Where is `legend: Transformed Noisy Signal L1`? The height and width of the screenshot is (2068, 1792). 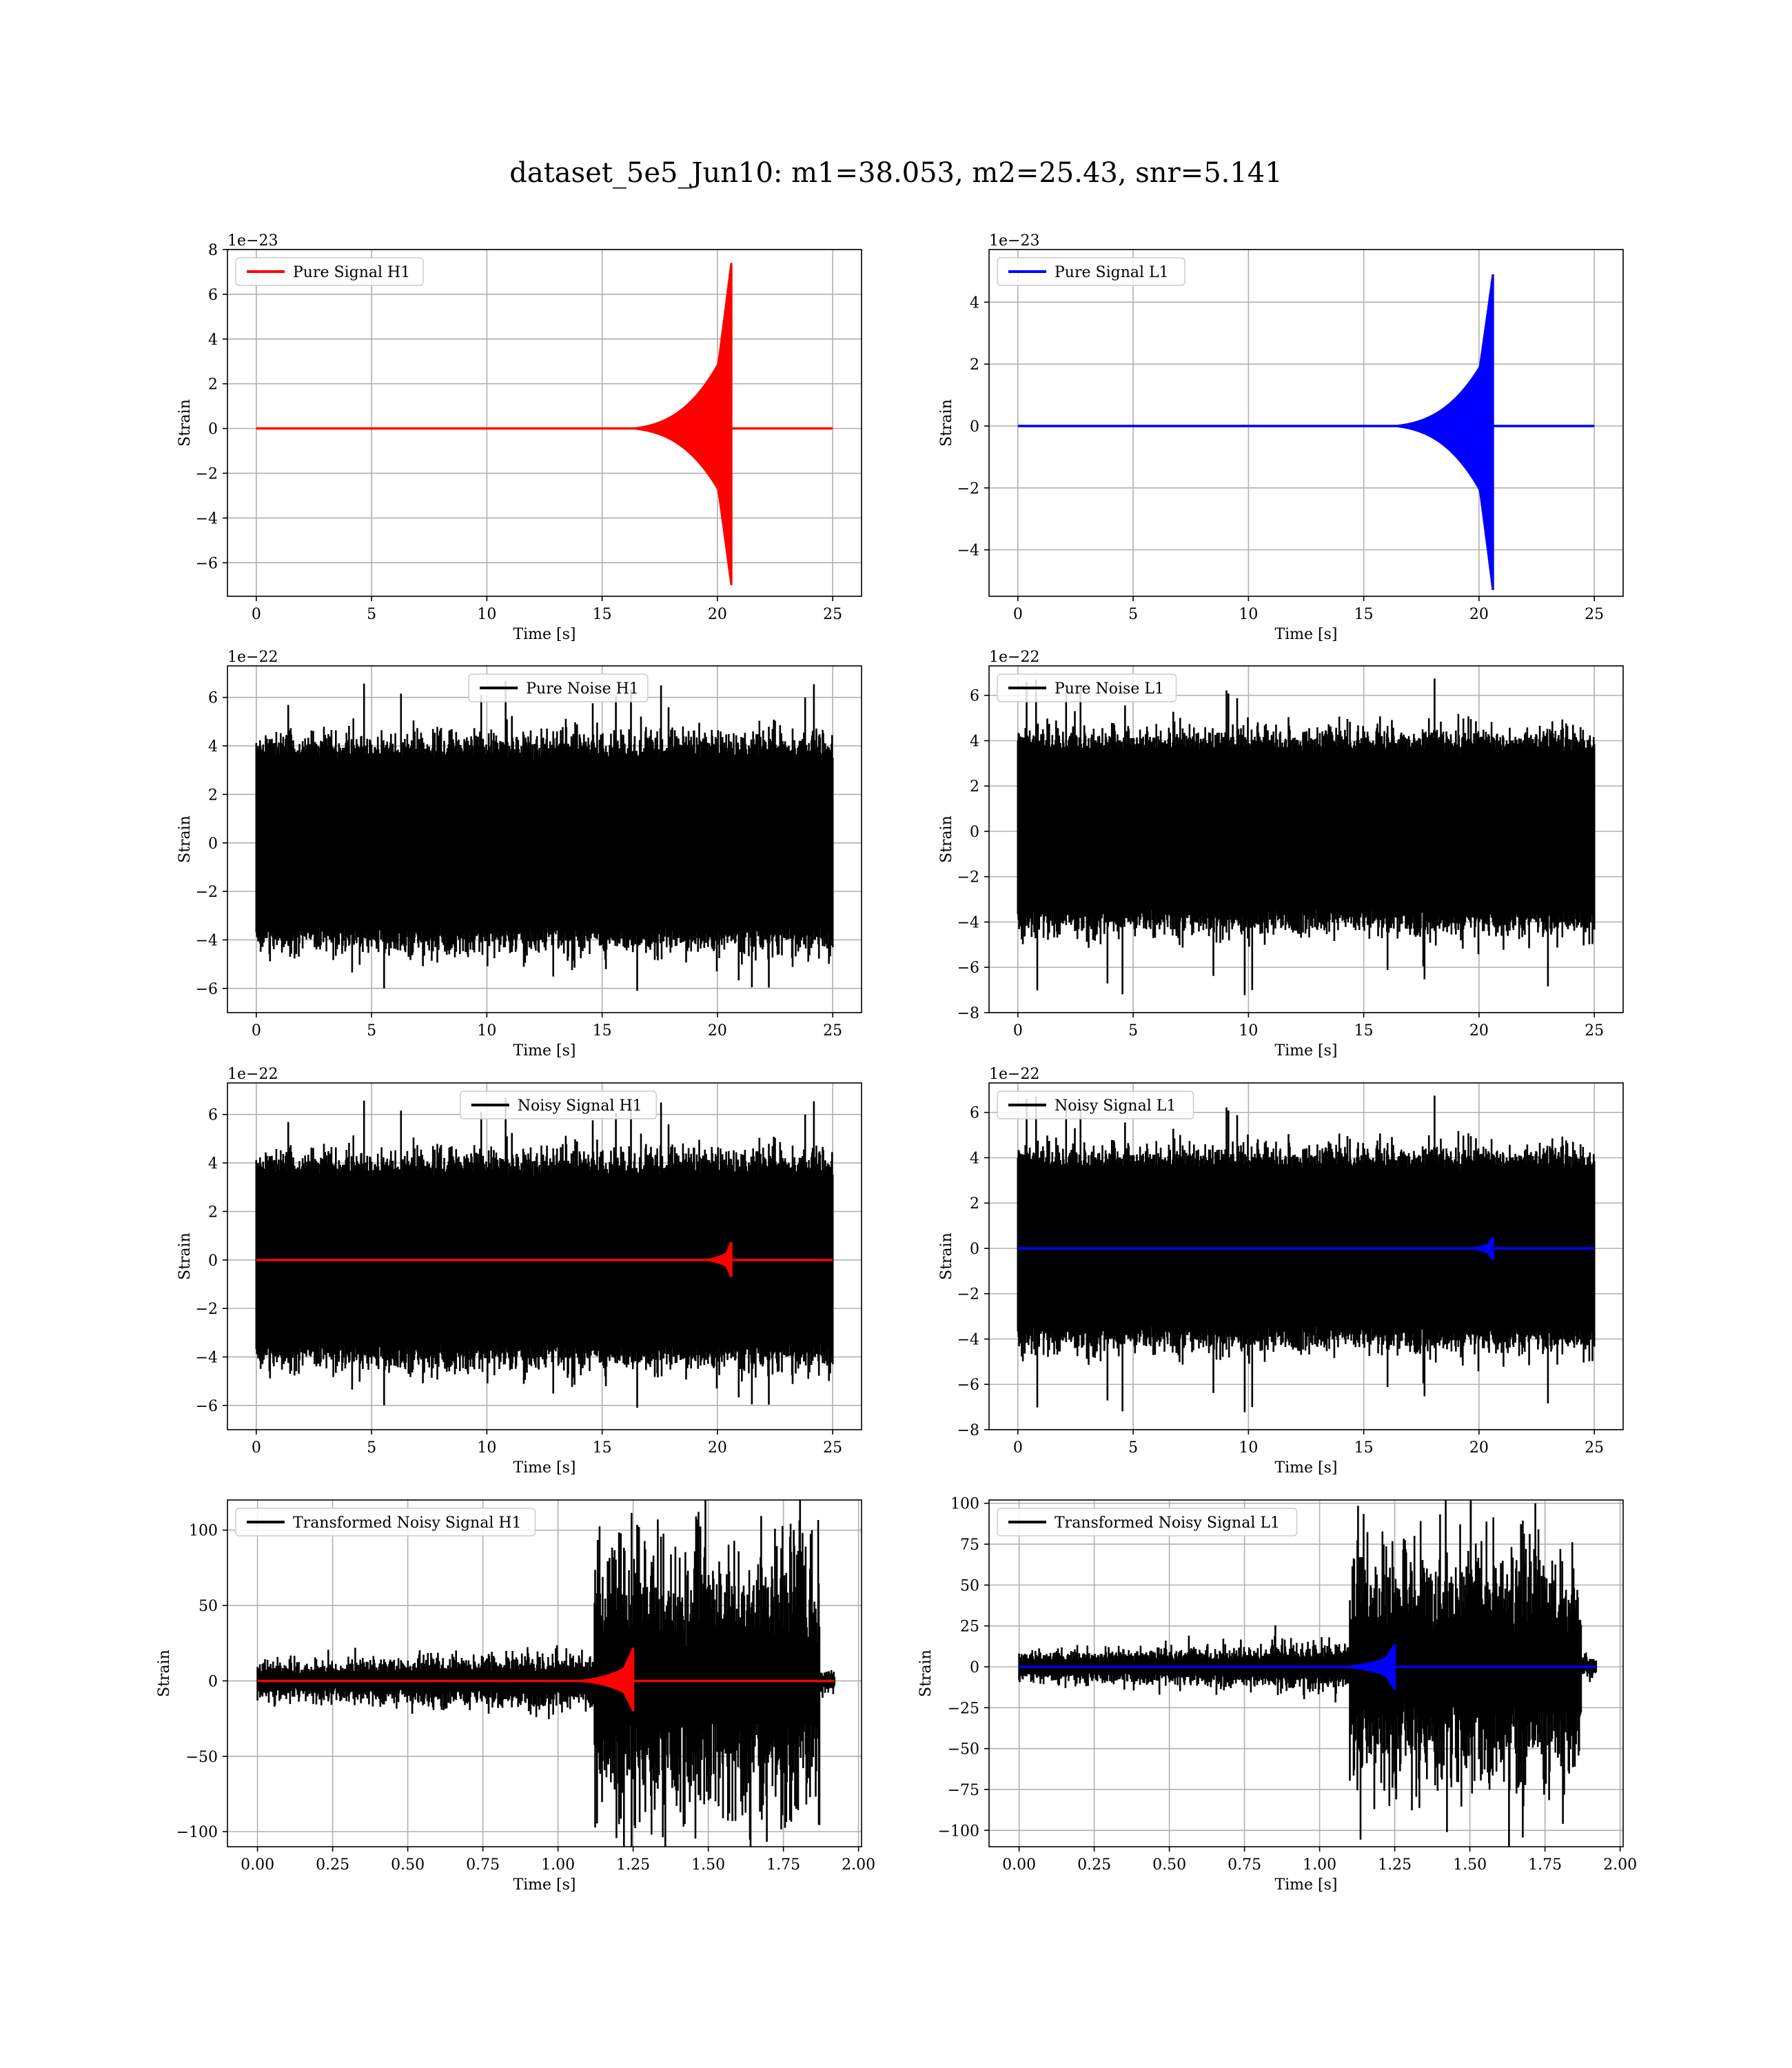
legend: Transformed Noisy Signal L1 is located at coordinates (1147, 1522).